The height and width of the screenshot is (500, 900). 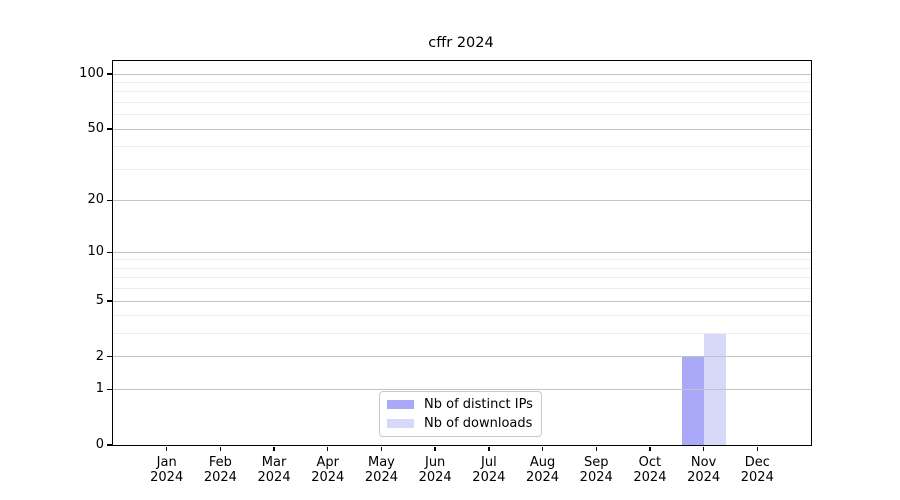 What do you see at coordinates (596, 470) in the screenshot?
I see `x-tick-label: Sep 2024` at bounding box center [596, 470].